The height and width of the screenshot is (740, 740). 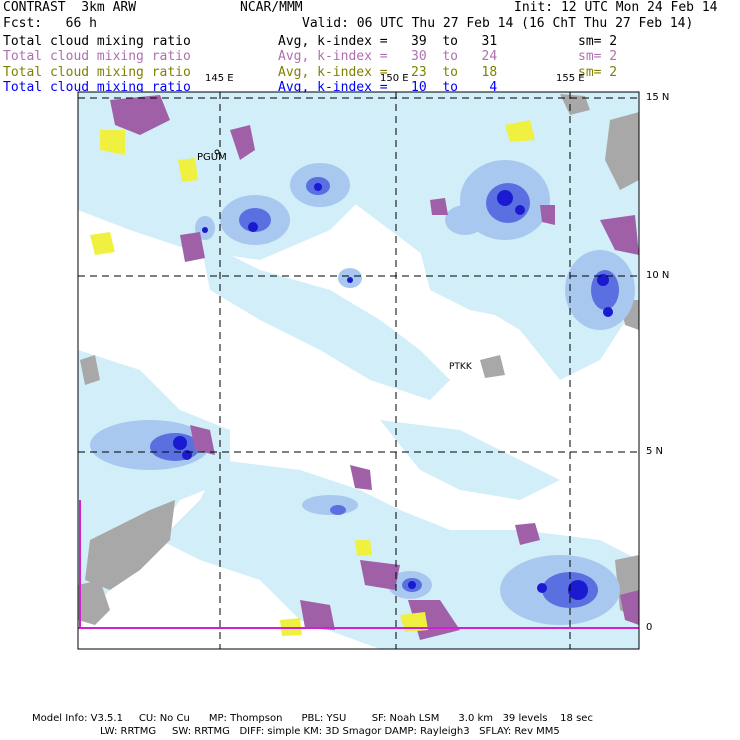 I want to click on field-sm-2: sm= 2, so click(x=598, y=56).